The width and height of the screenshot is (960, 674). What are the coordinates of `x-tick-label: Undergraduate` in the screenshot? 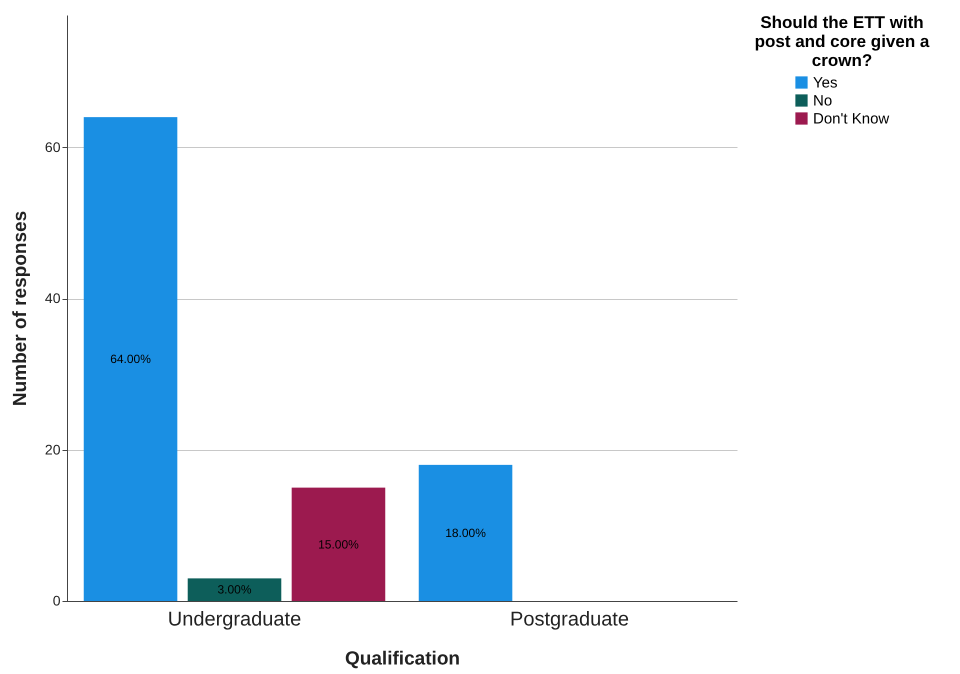 It's located at (235, 619).